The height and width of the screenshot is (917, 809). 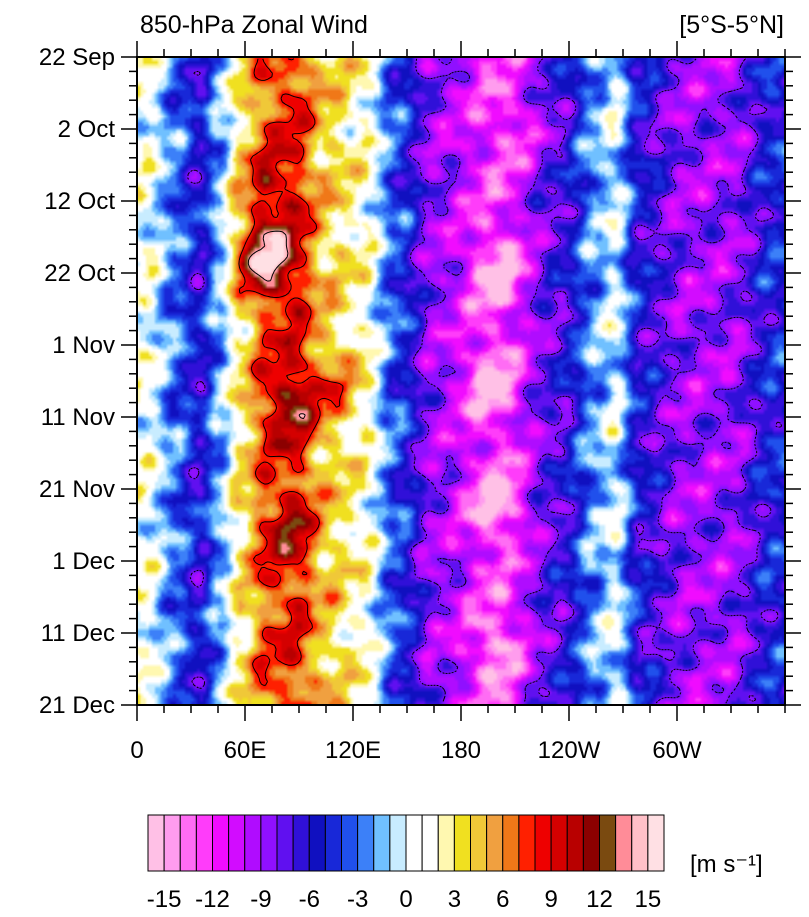 I want to click on region-label: [5°S-5°N], so click(x=731, y=25).